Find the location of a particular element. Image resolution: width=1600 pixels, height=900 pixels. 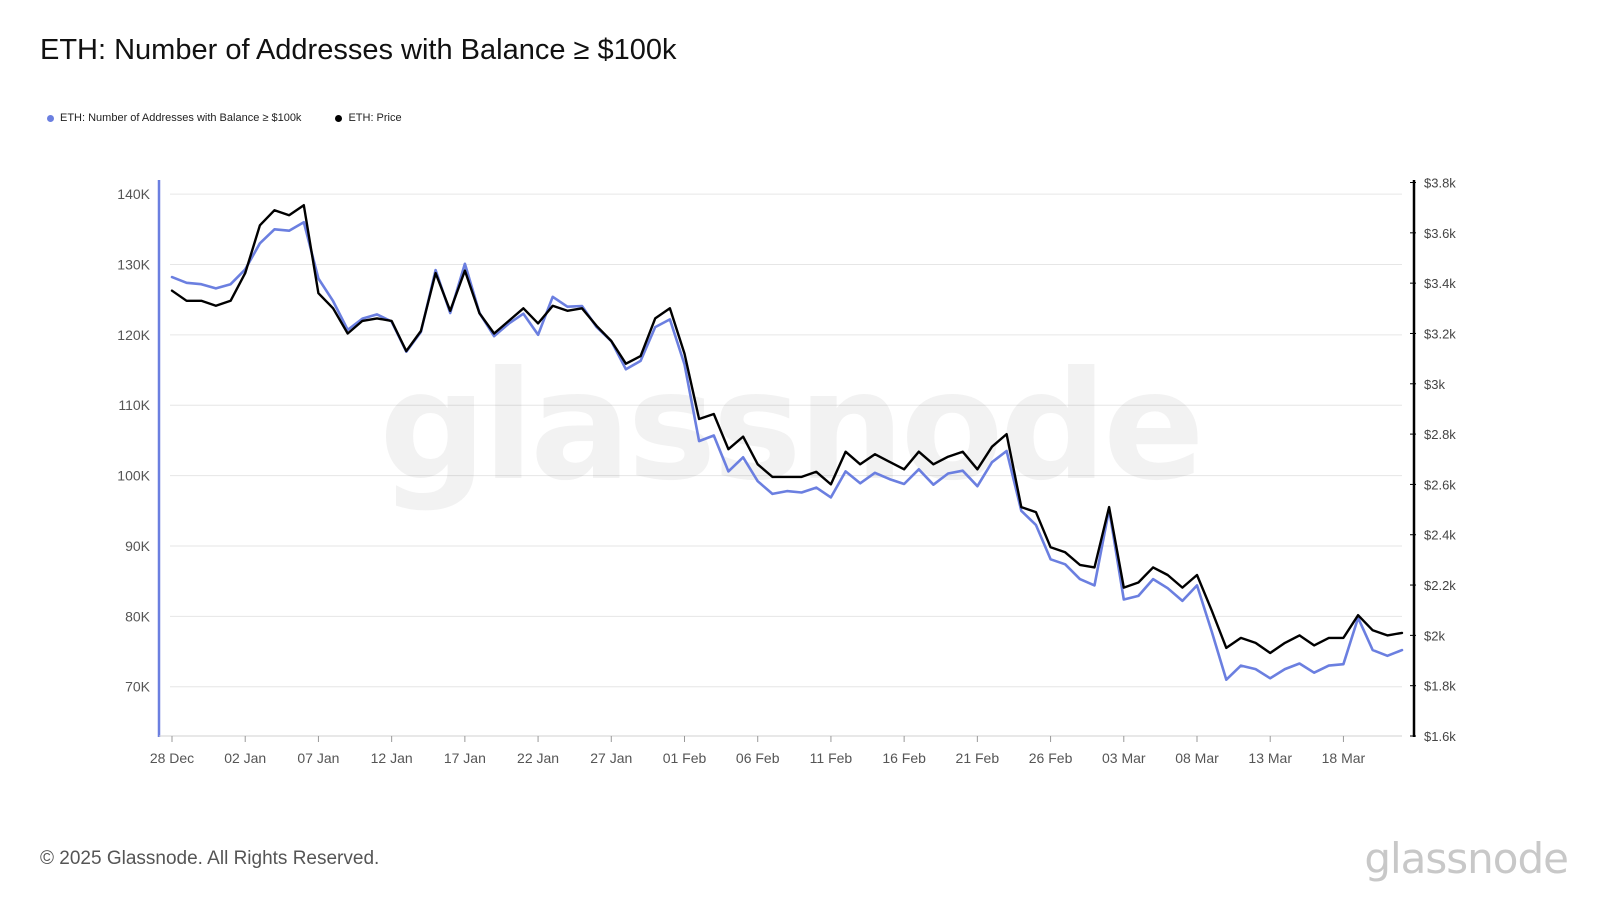

left-tick-label: 70K is located at coordinates (138, 687).